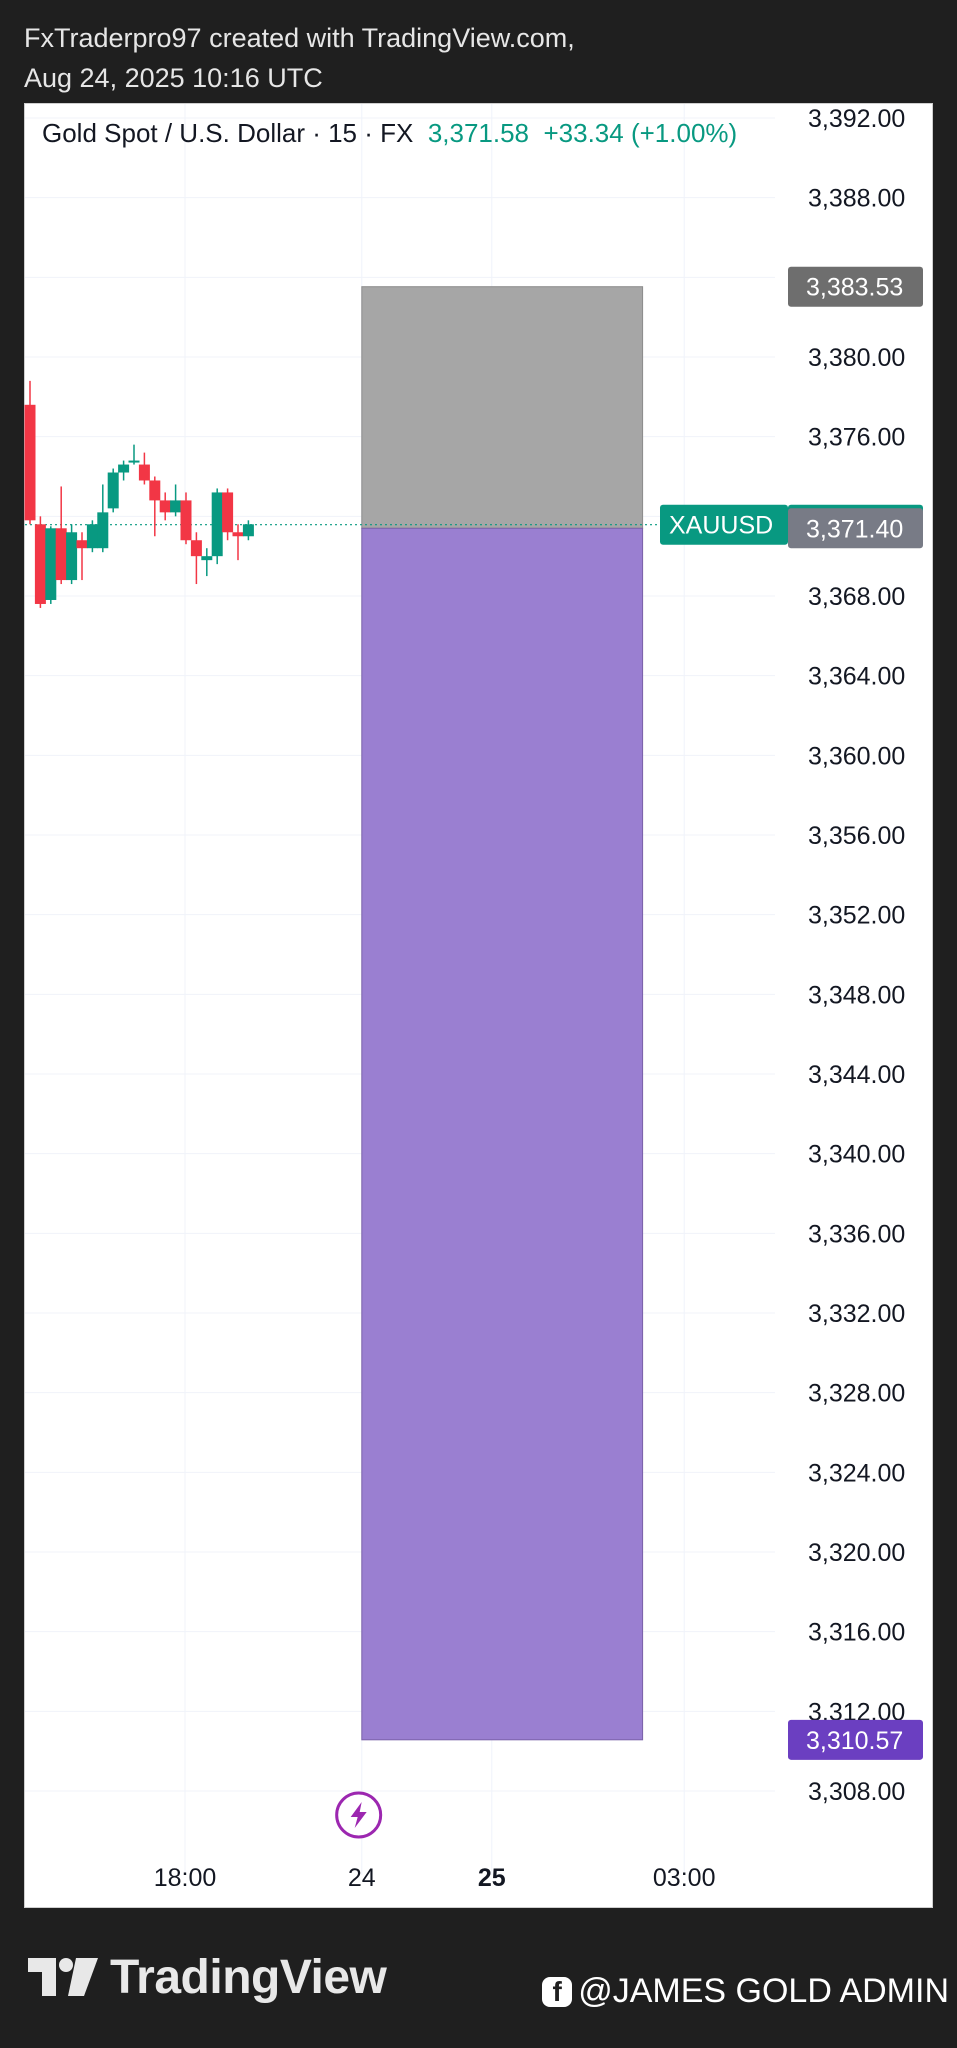 Image resolution: width=957 pixels, height=2048 pixels. Describe the element at coordinates (492, 1878) in the screenshot. I see `x-tick-label: 25` at that location.